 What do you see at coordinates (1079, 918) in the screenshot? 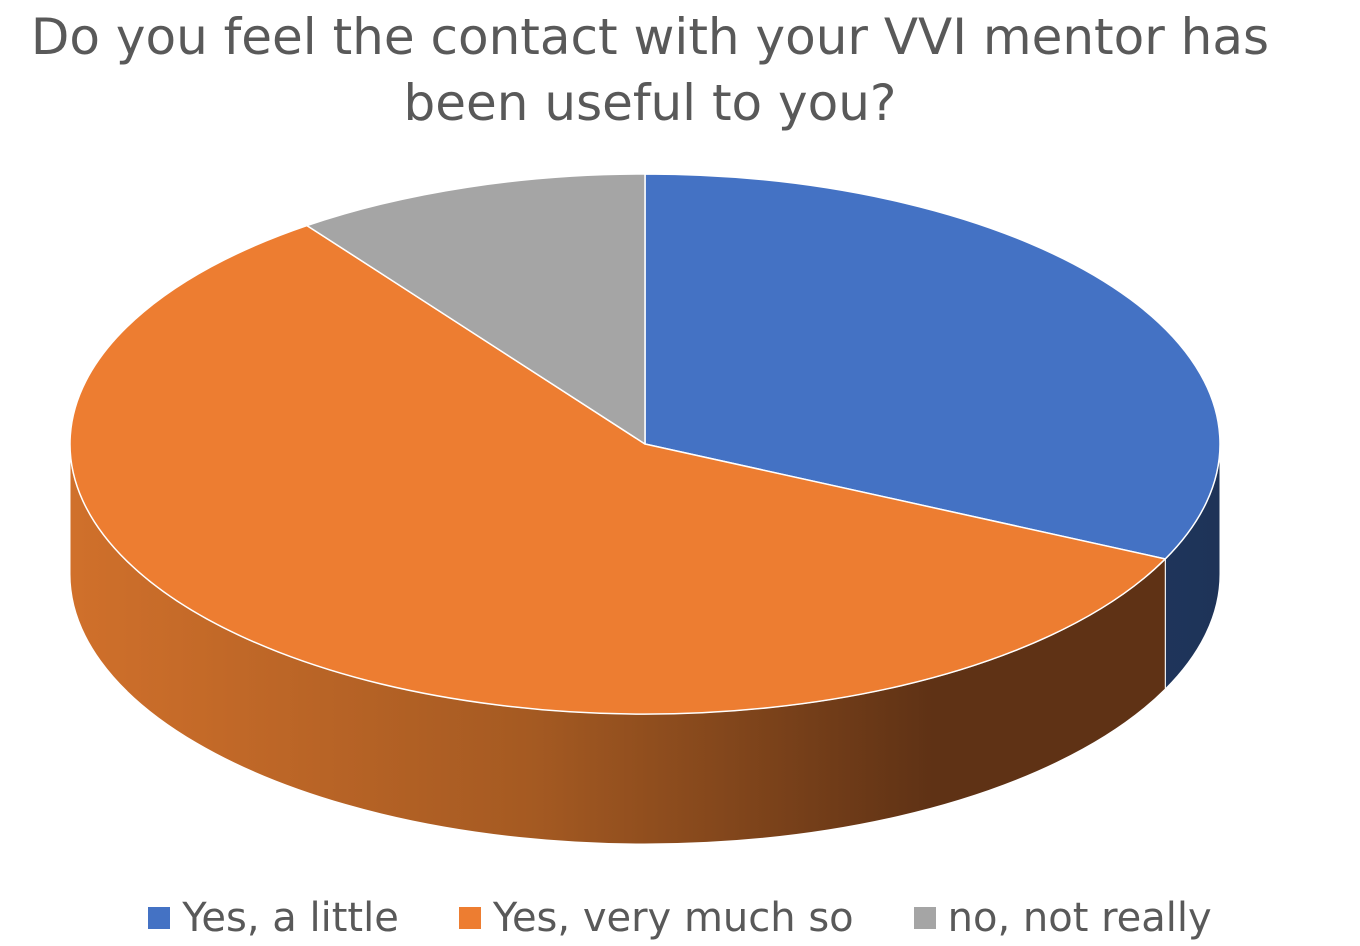
I see `legend-label: no, not really` at bounding box center [1079, 918].